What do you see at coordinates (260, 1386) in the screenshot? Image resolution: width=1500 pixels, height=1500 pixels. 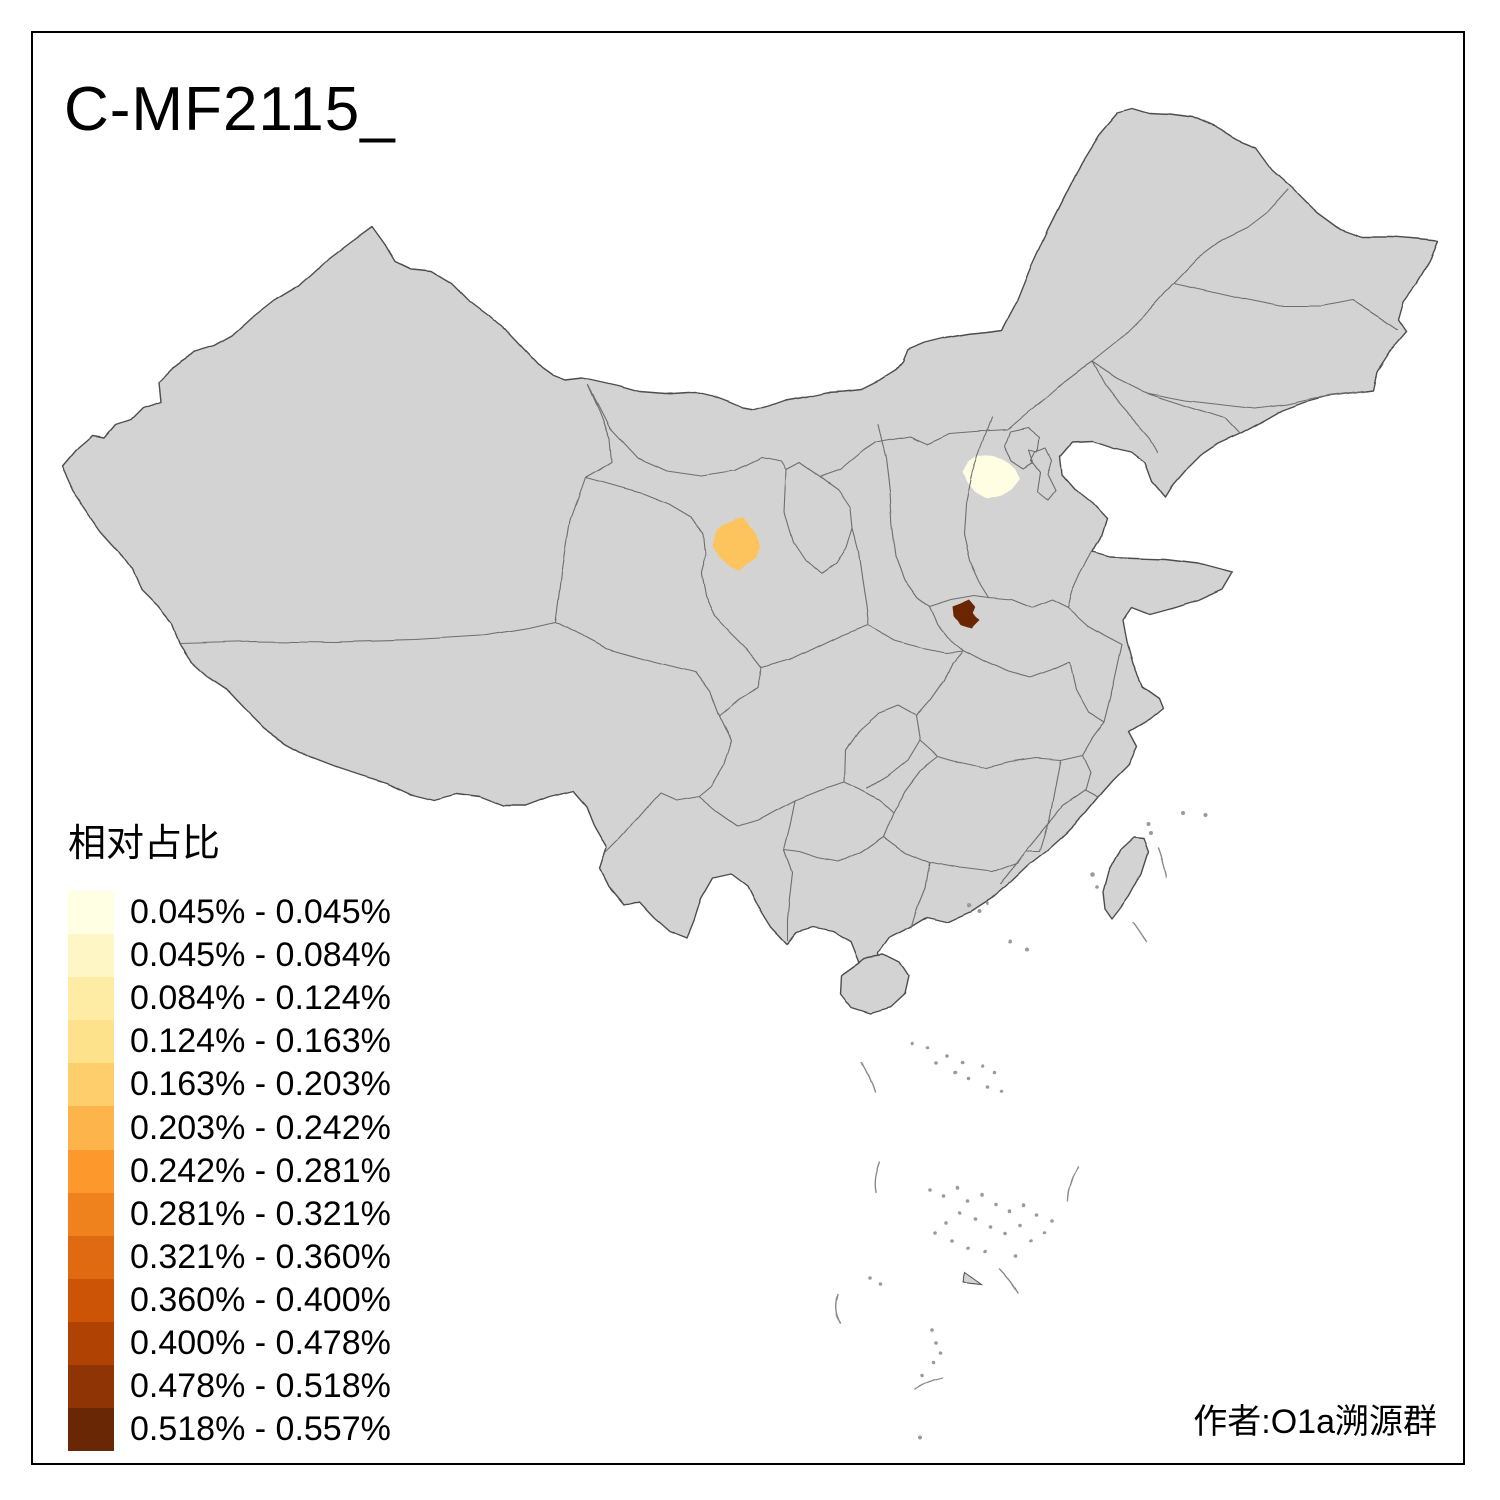 I see `legend-range-label: 0.478% - 0.518%` at bounding box center [260, 1386].